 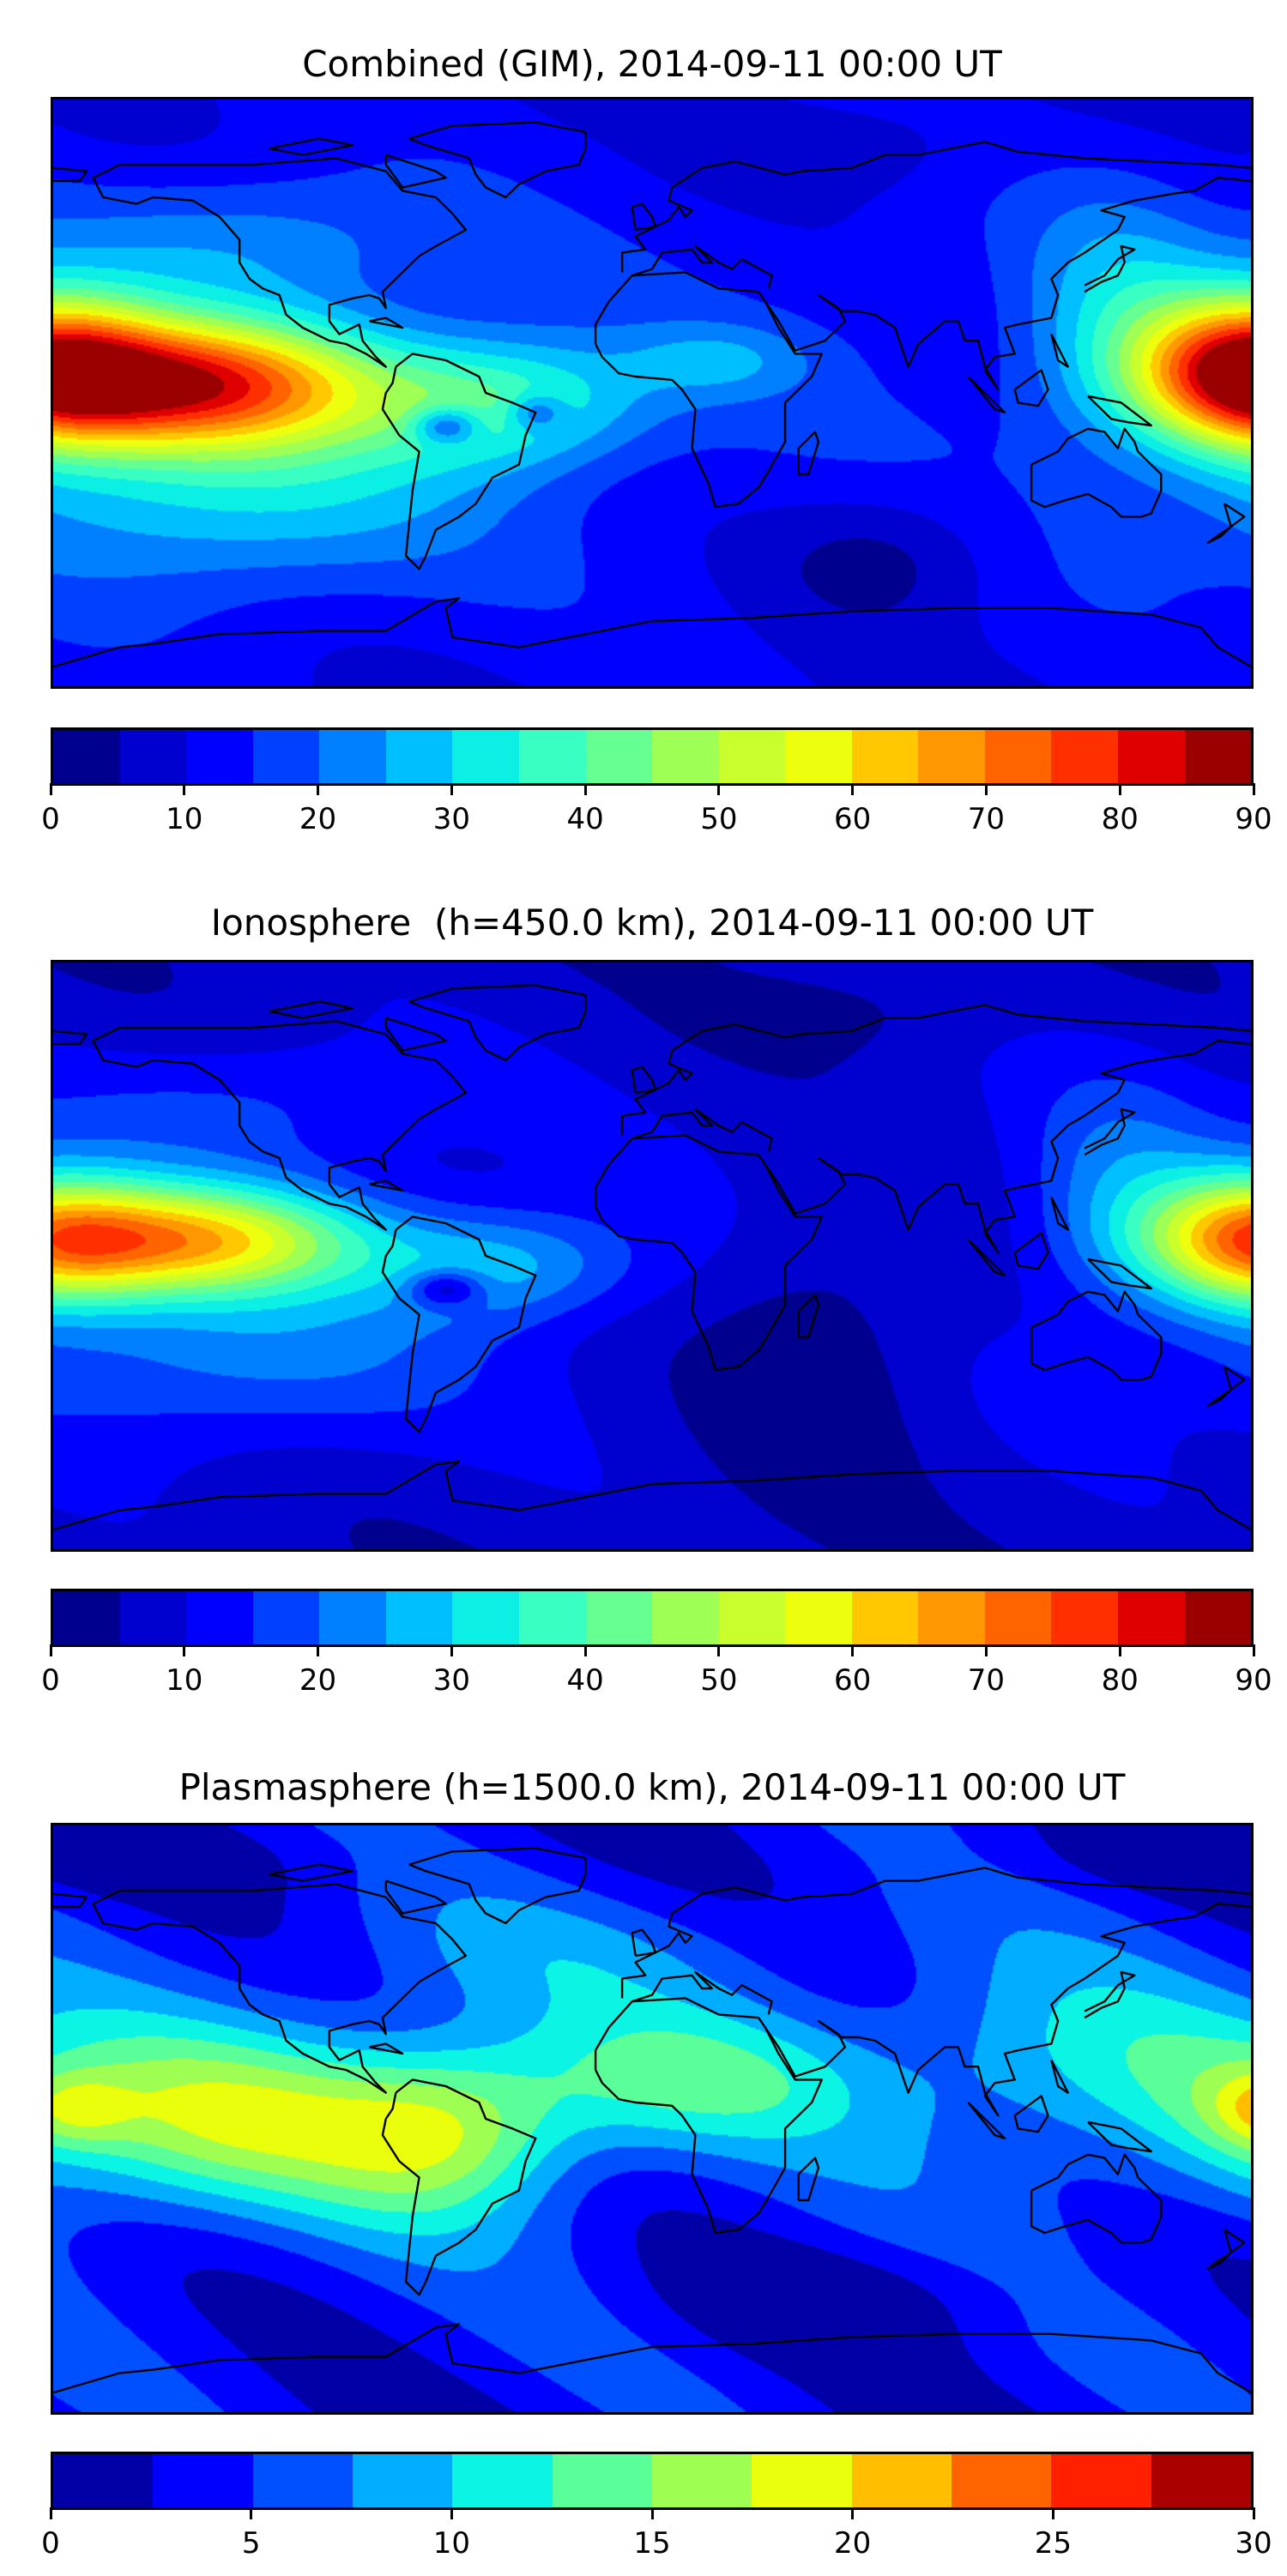 I want to click on colorbar-tick-label: 50, so click(x=719, y=819).